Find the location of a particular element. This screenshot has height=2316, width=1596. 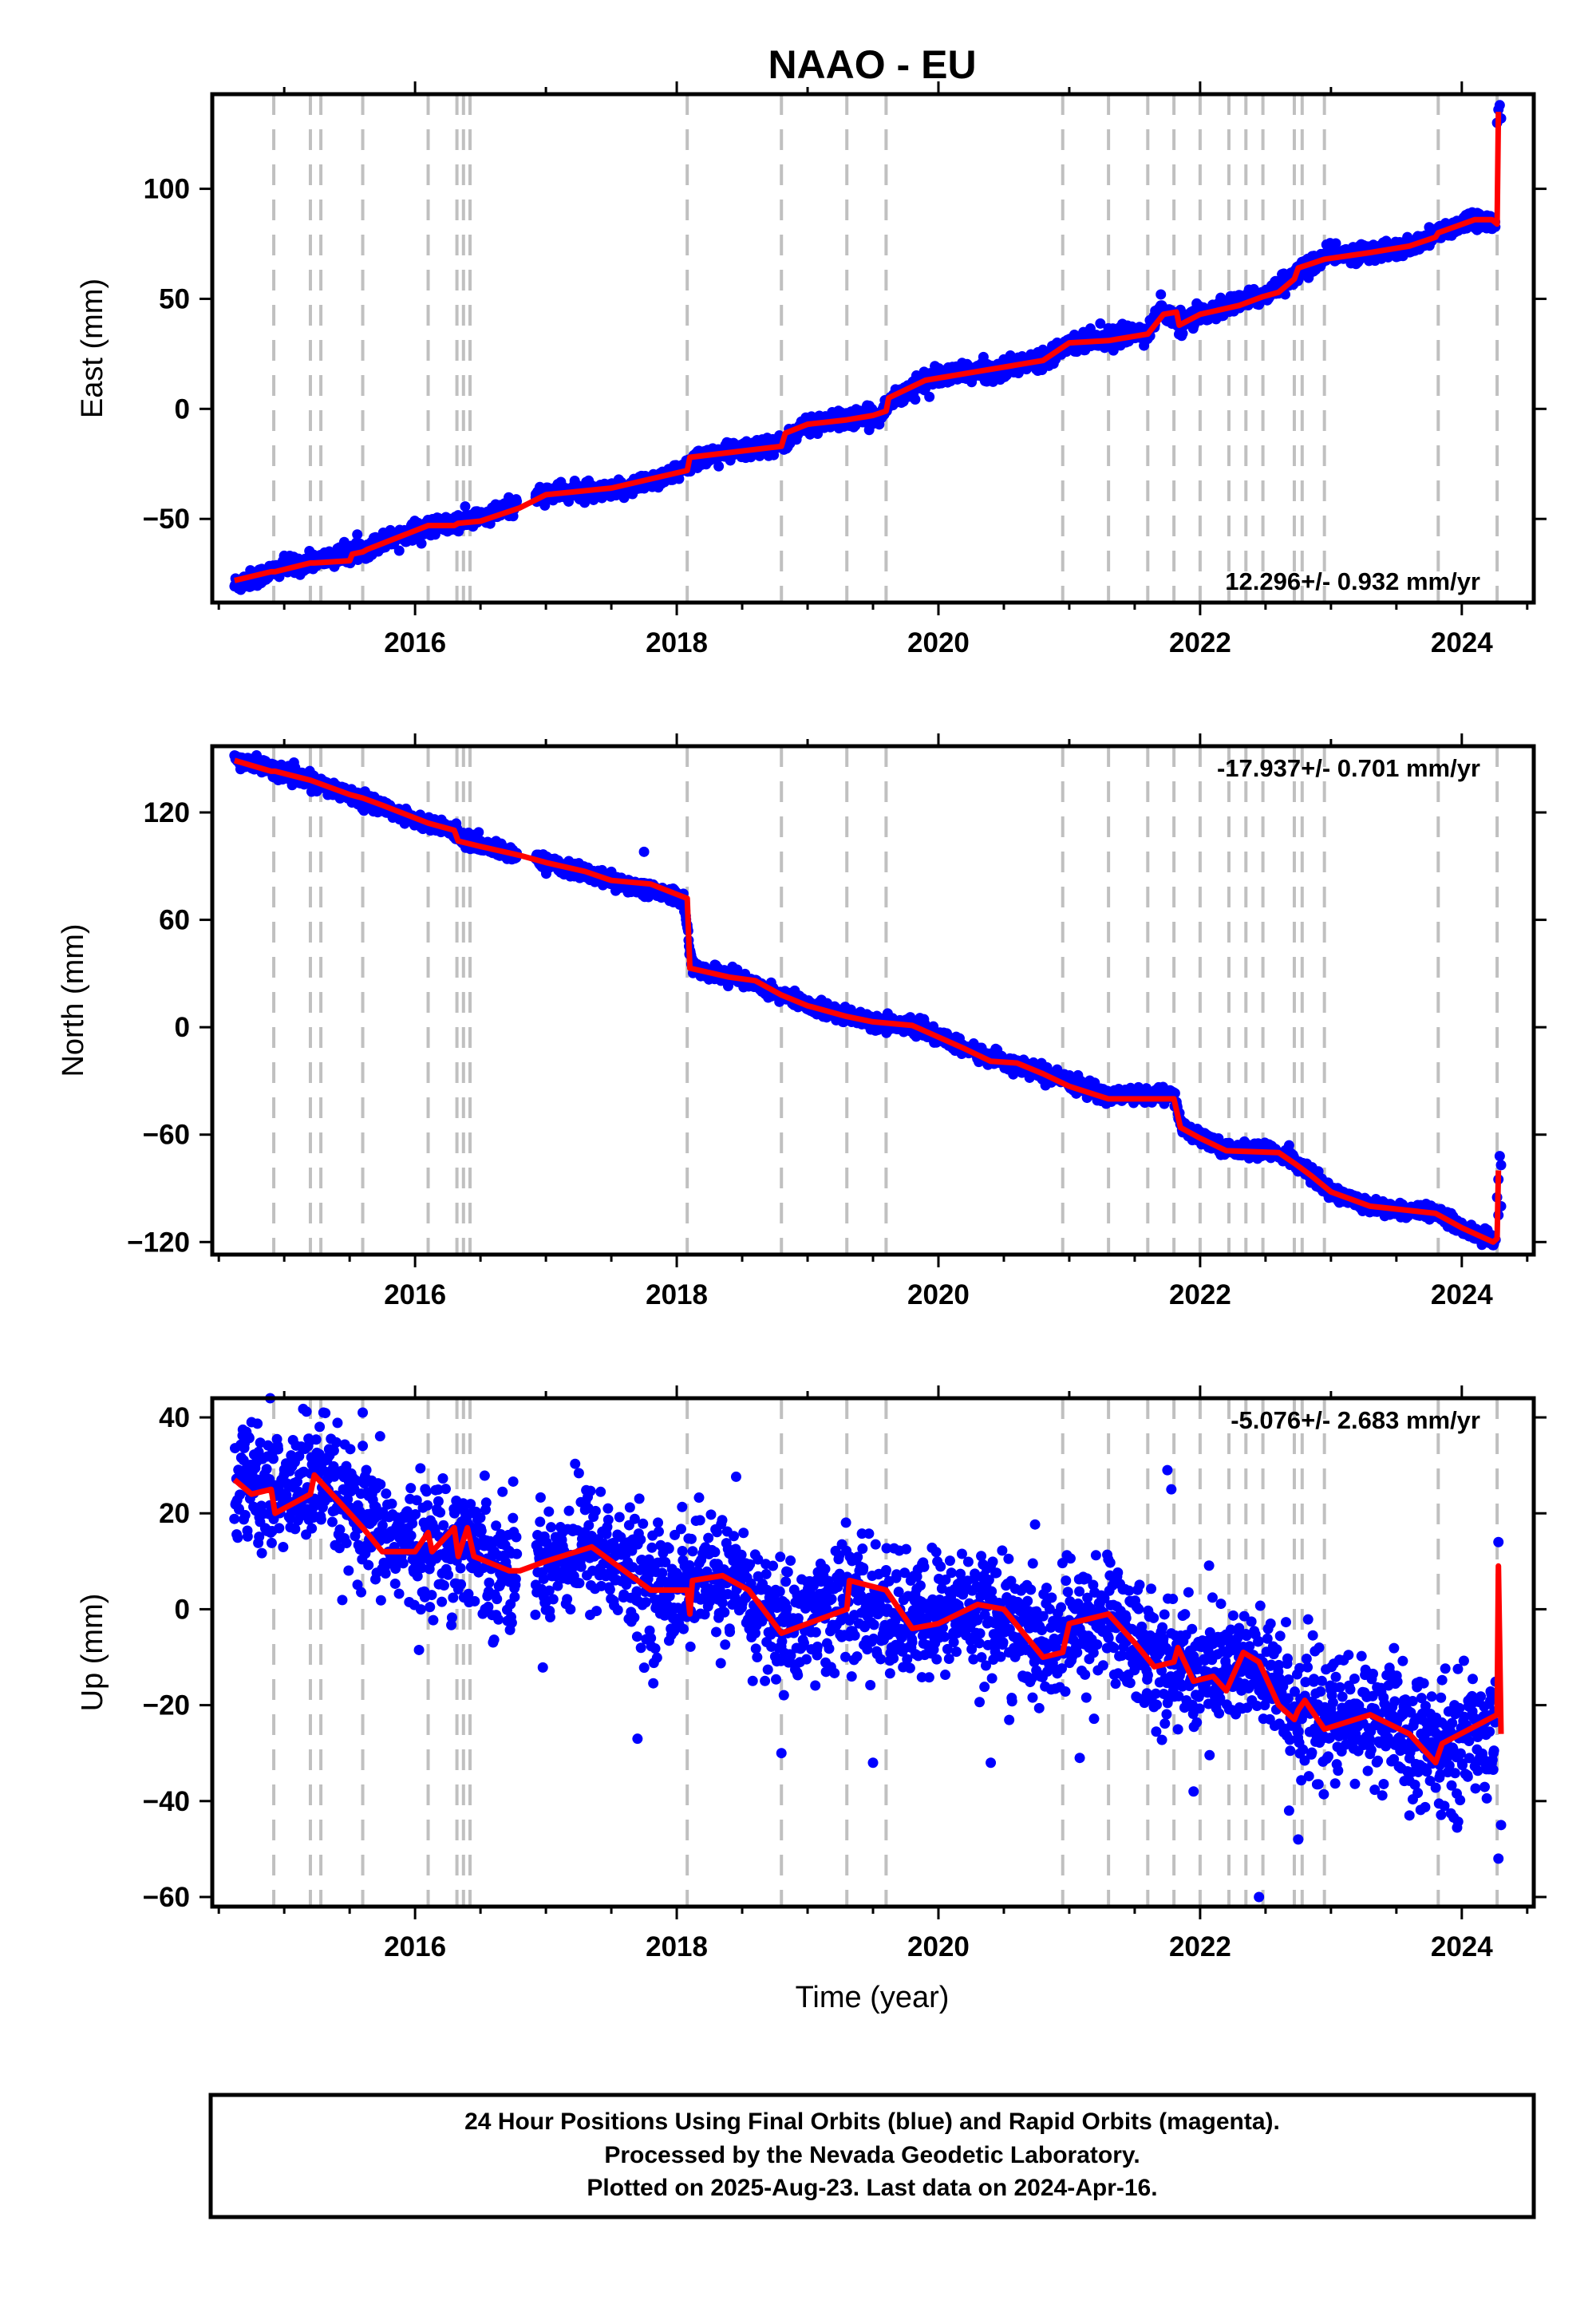

x-tick-label: 2018 is located at coordinates (677, 642).